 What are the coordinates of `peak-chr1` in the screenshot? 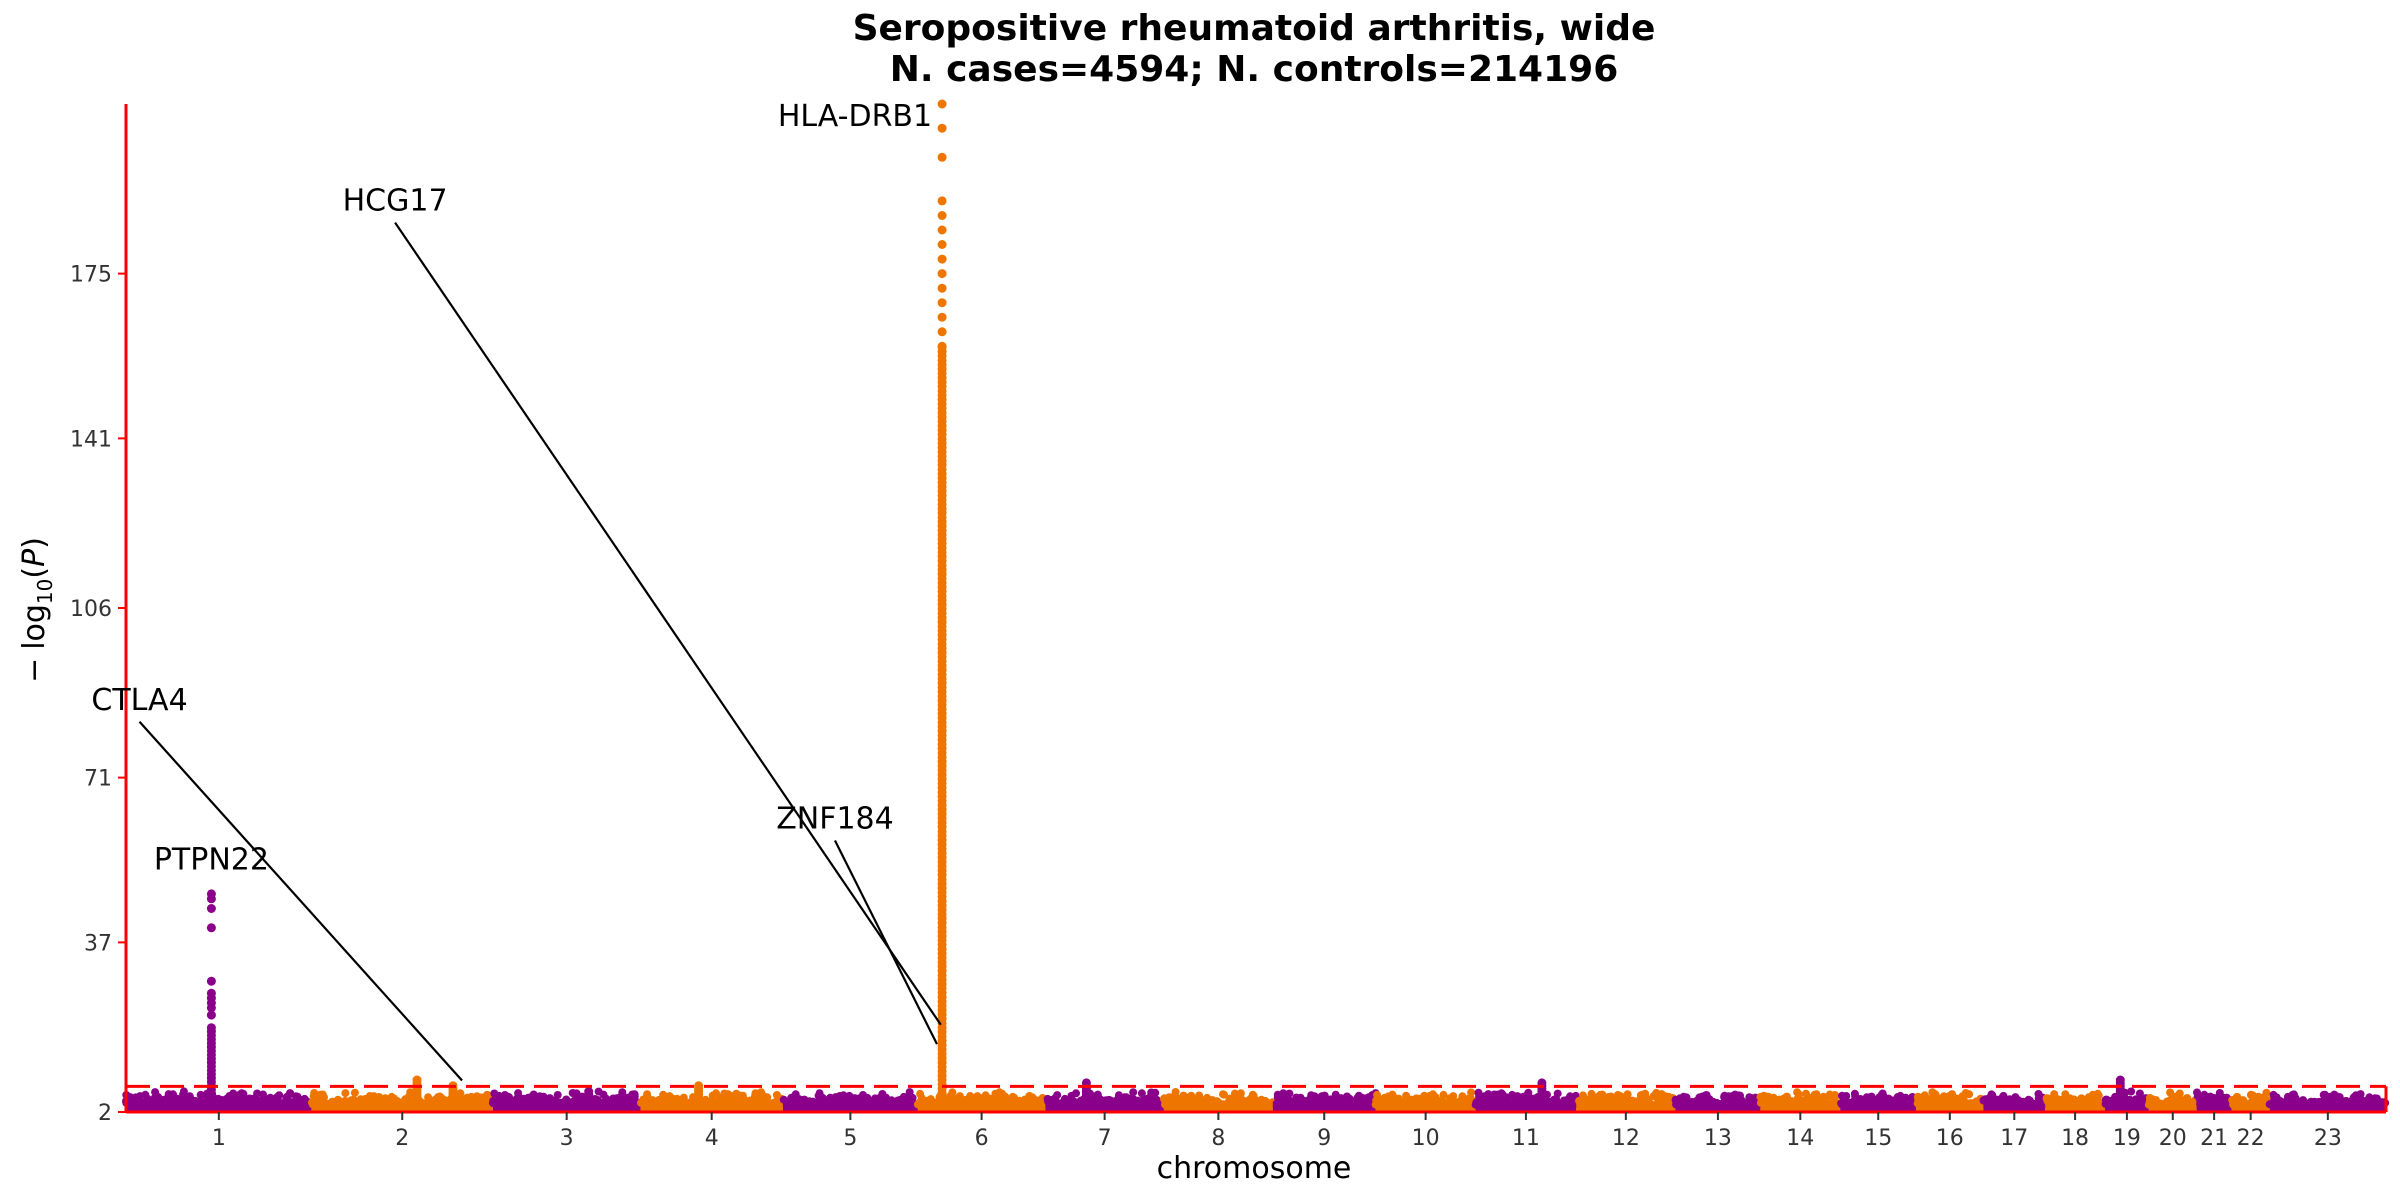 It's located at (211, 995).